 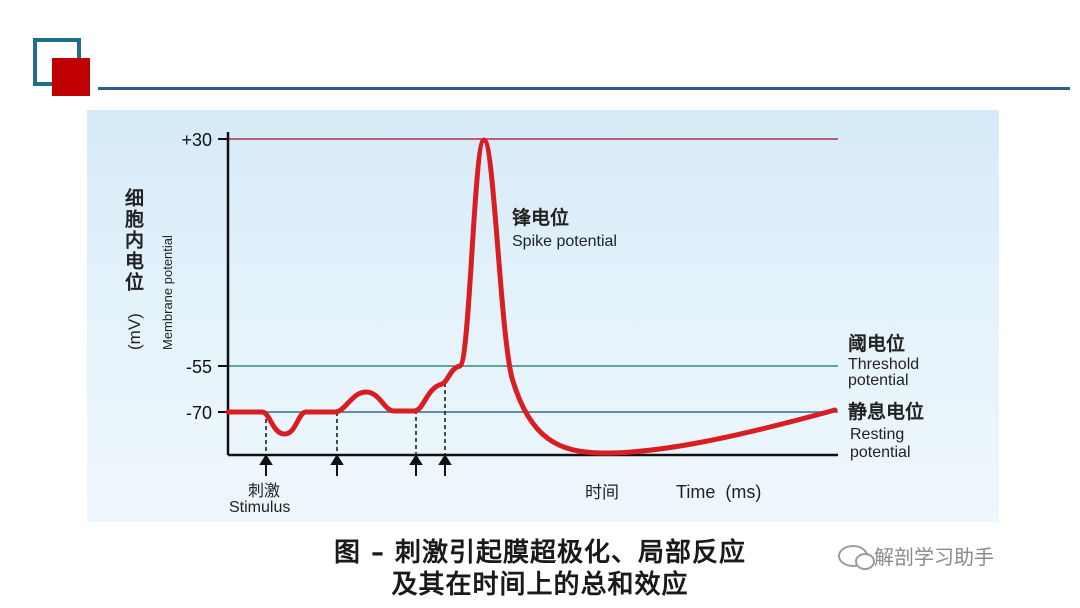 What do you see at coordinates (264, 490) in the screenshot?
I see `stimulus-label-cn: 刺激` at bounding box center [264, 490].